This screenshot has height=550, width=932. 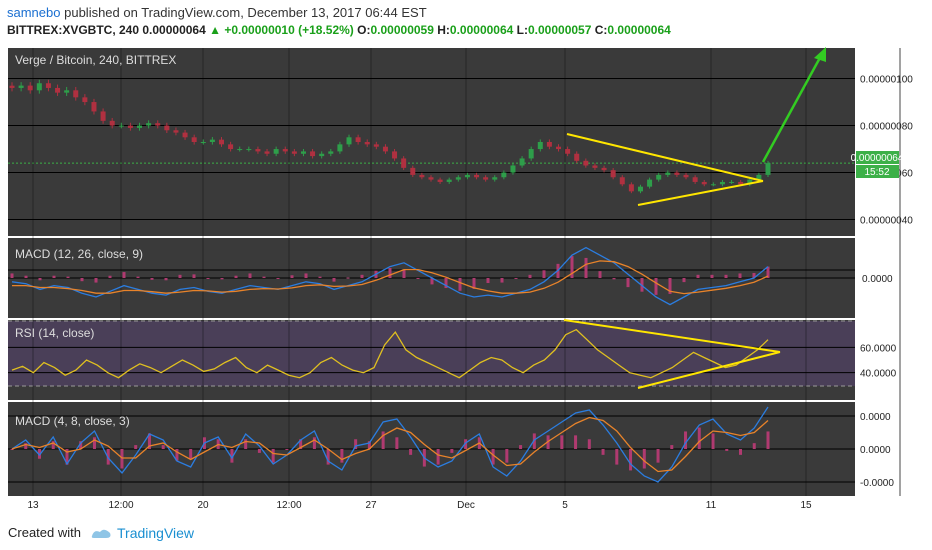 I want to click on time-tick-label: 5, so click(x=565, y=505).